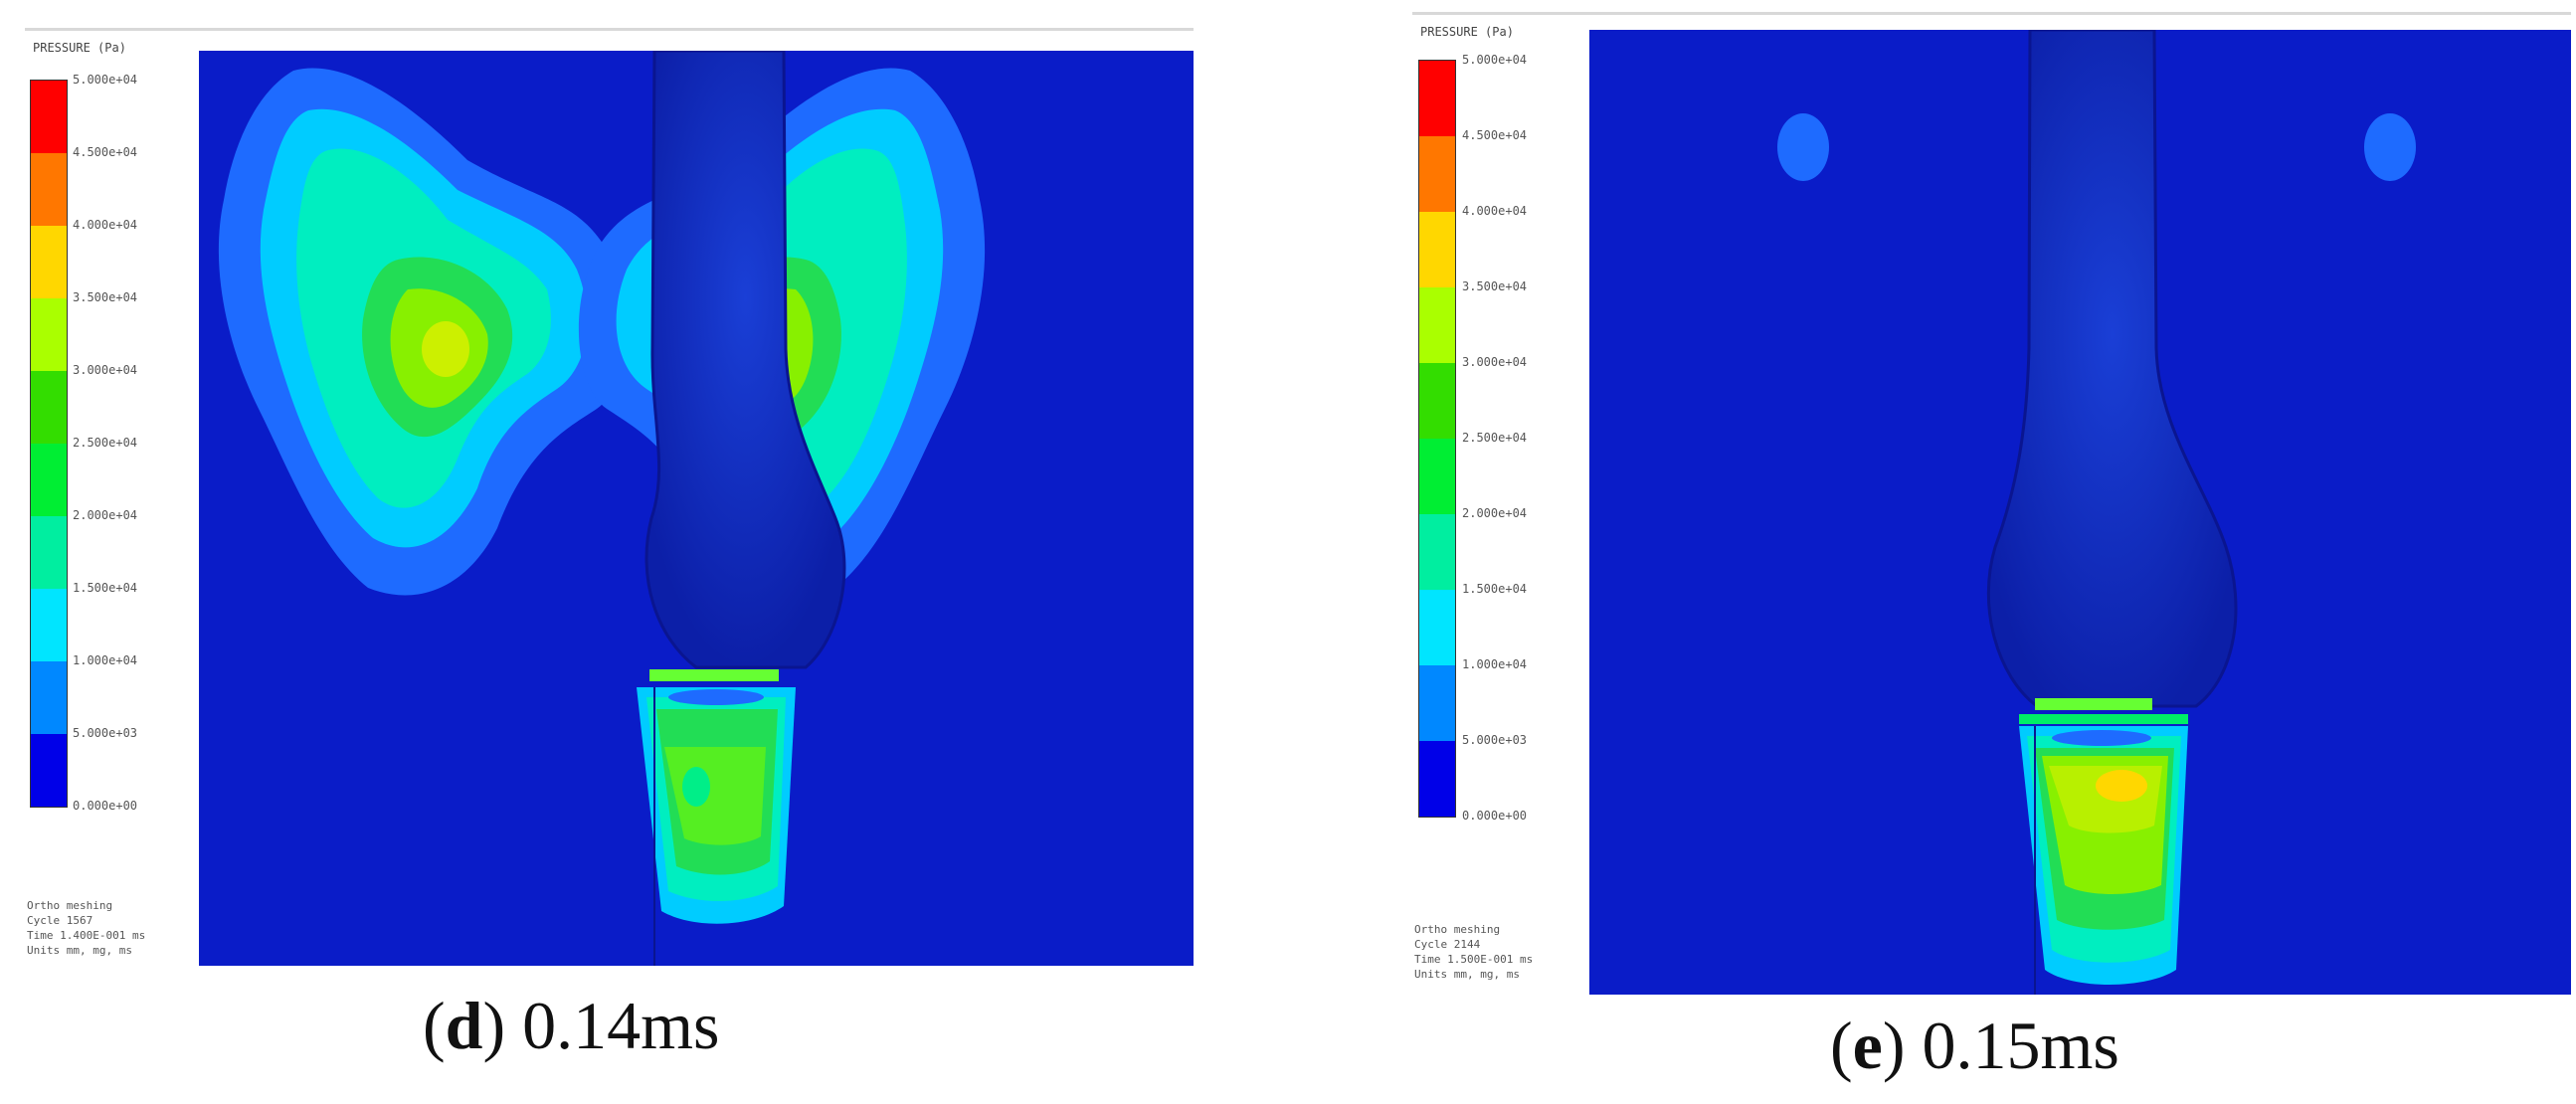 The height and width of the screenshot is (1104, 2576). I want to click on caption-e: (e) 0.15ms, so click(1974, 1045).